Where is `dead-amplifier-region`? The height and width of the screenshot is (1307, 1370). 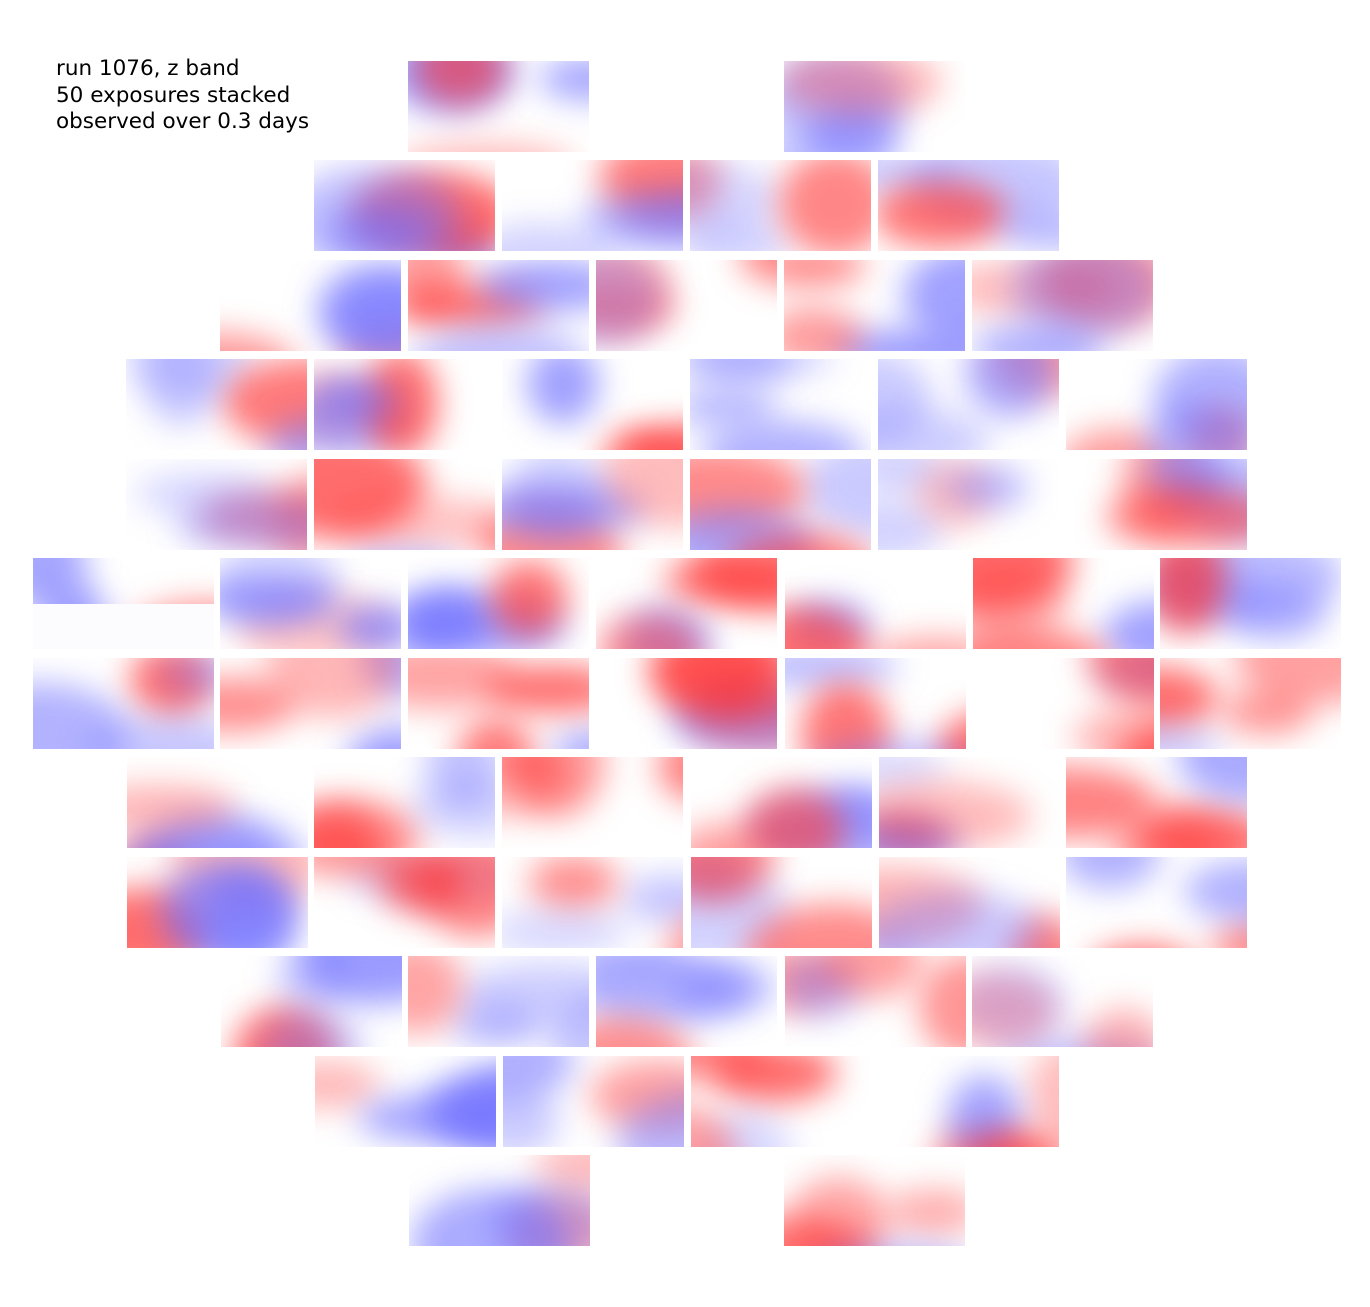
dead-amplifier-region is located at coordinates (123, 626).